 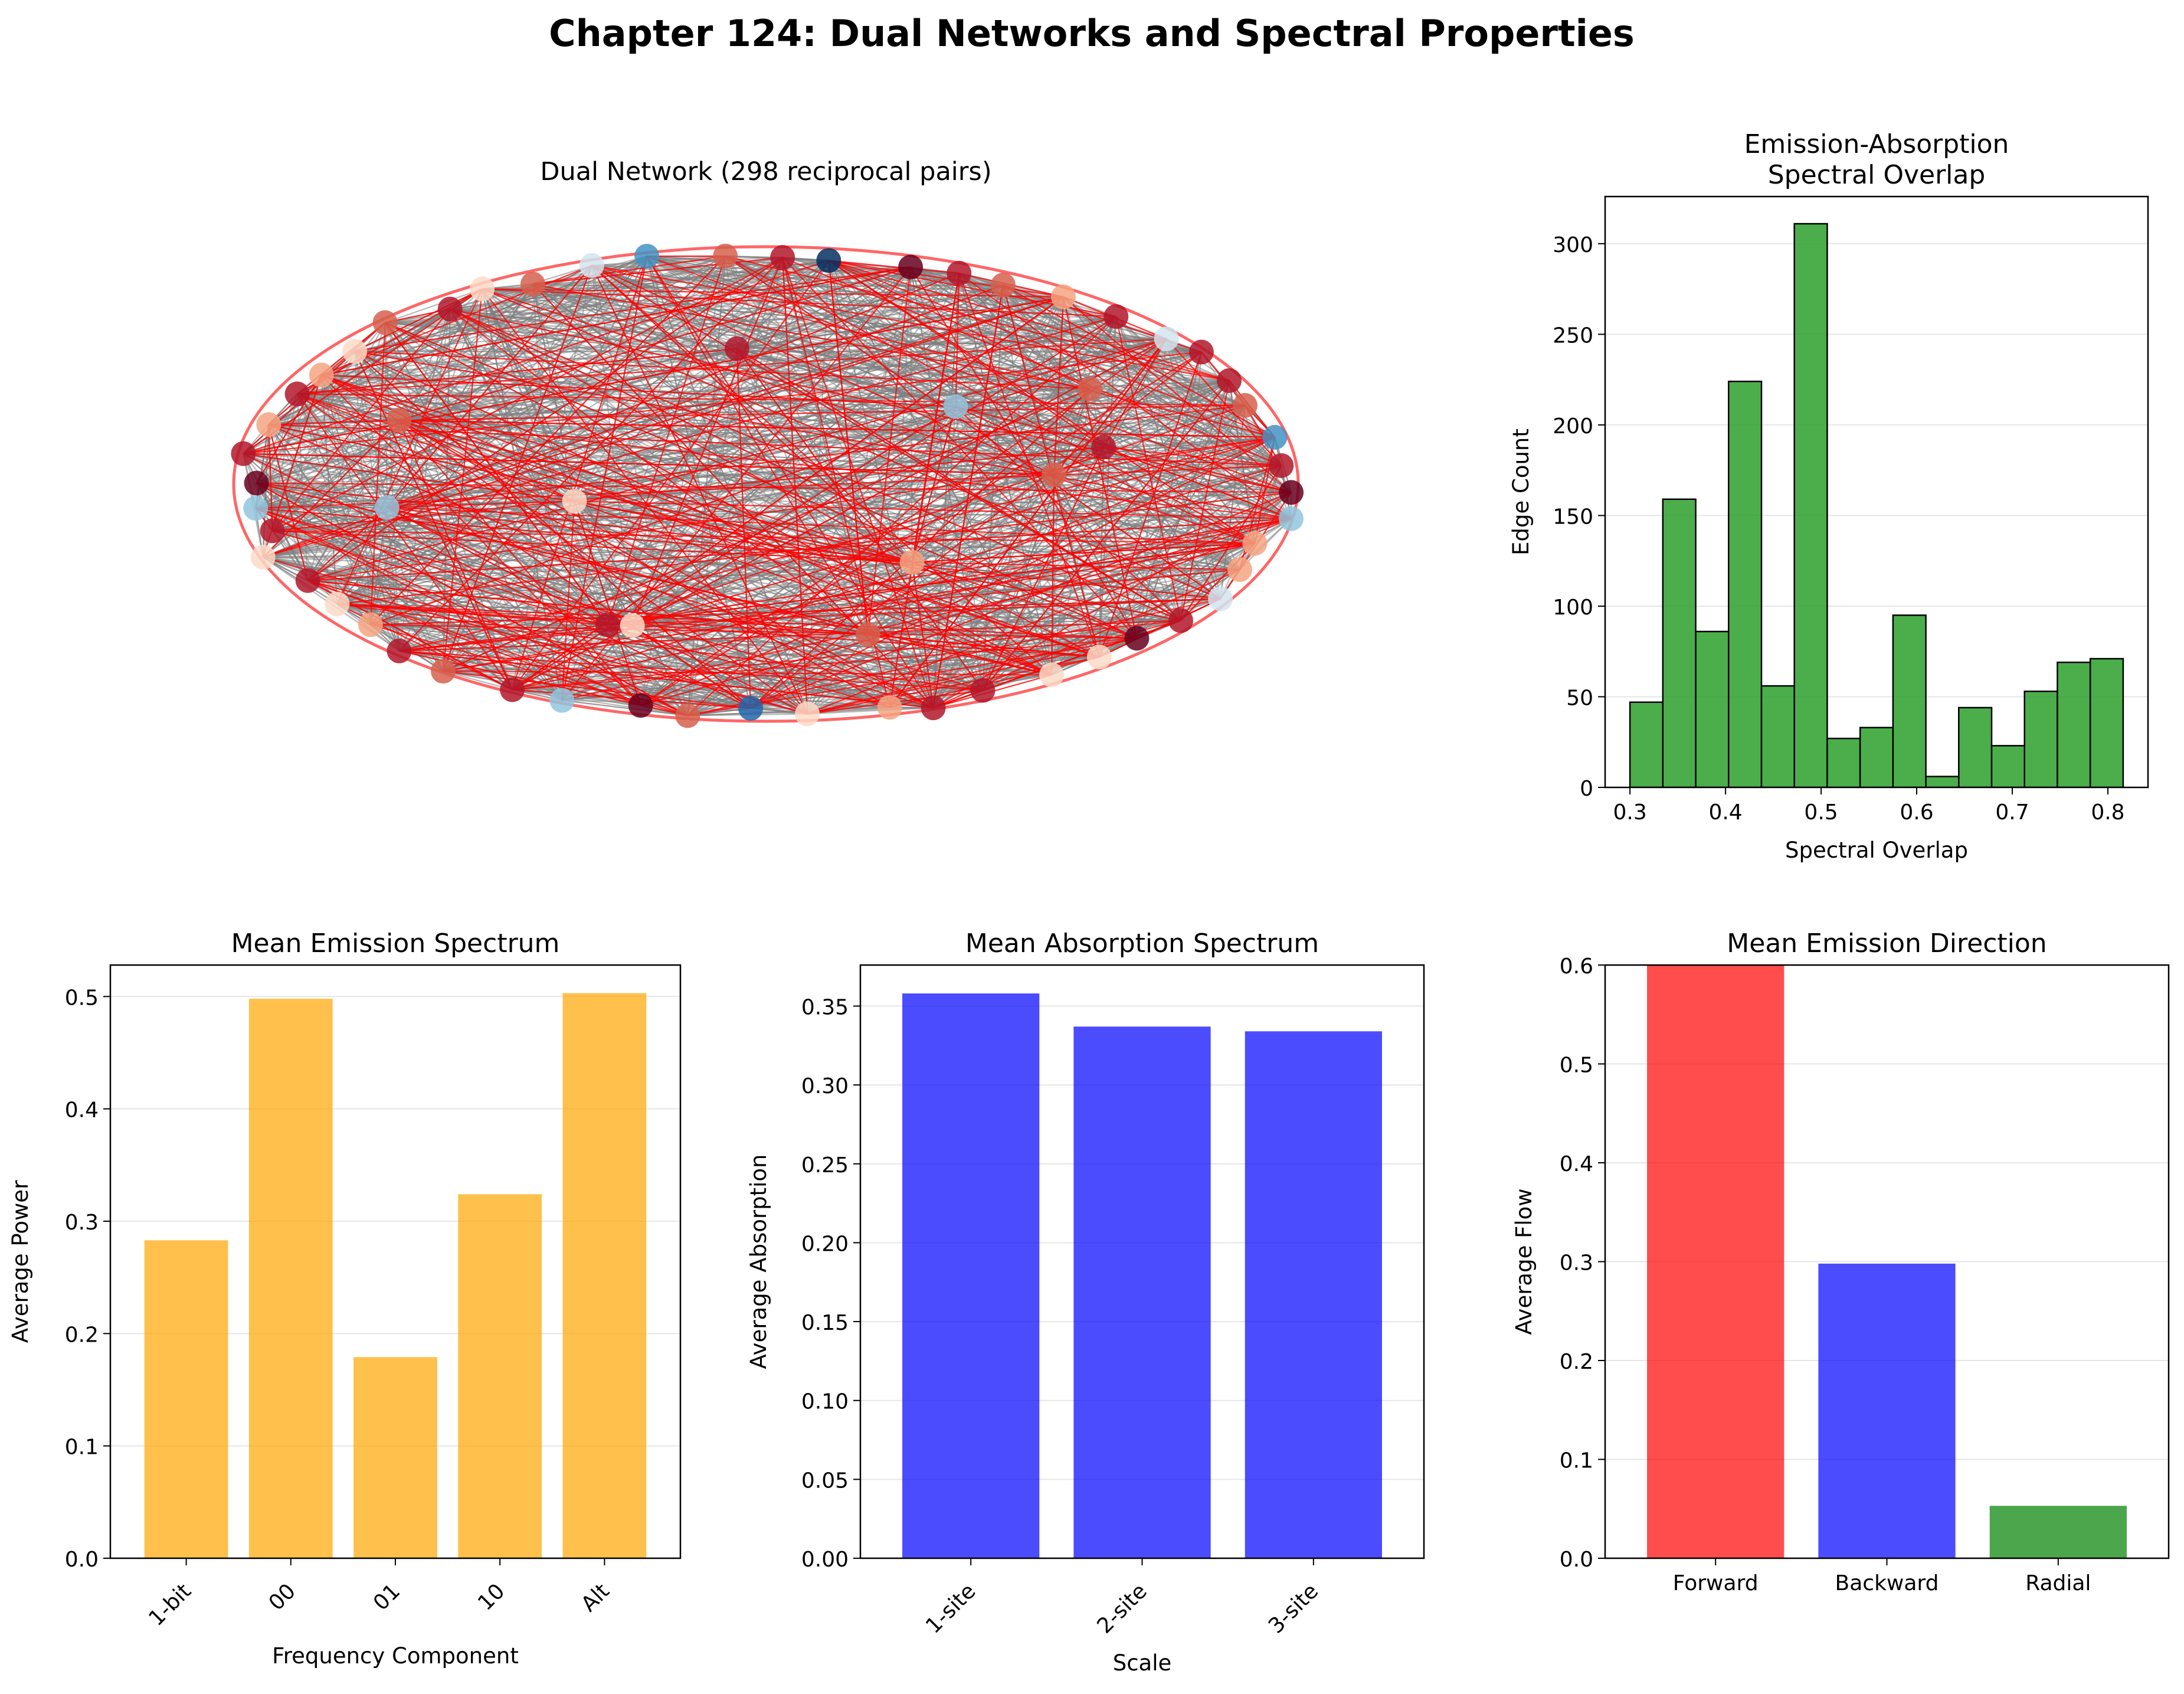 I want to click on x-tick-label: 0.7, so click(x=2012, y=812).